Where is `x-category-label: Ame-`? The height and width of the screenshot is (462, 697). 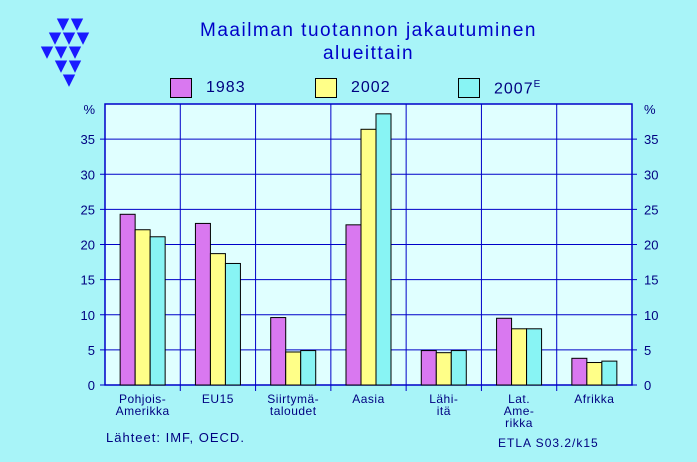 x-category-label: Ame- is located at coordinates (519, 411).